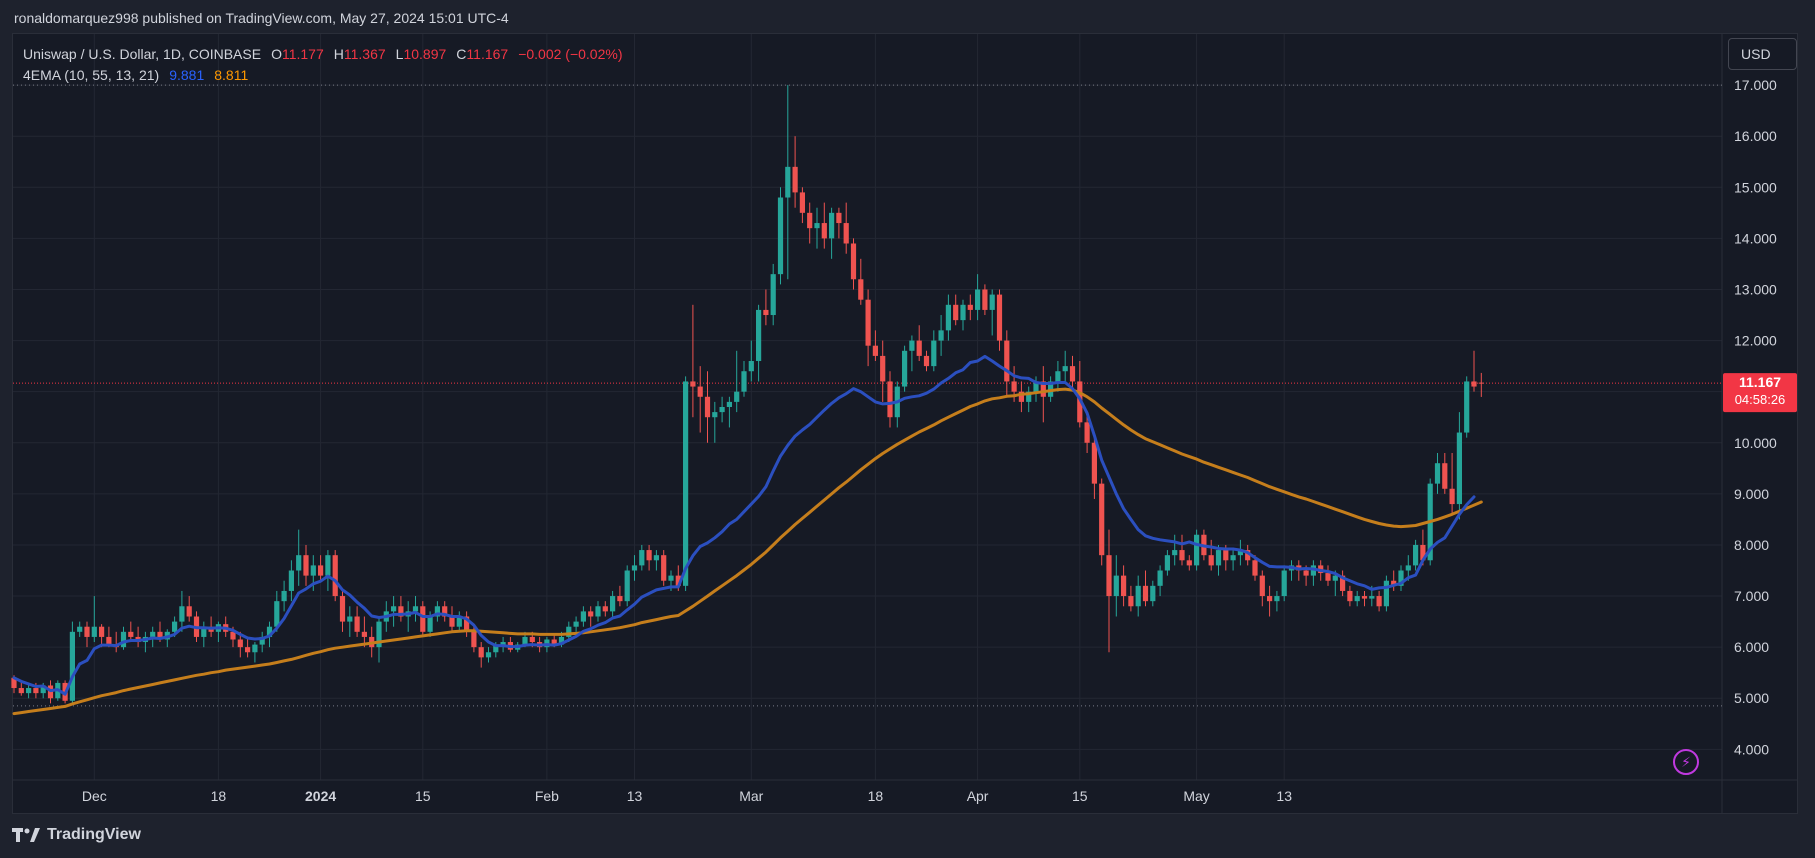 This screenshot has width=1815, height=858. I want to click on open-label: O, so click(276, 54).